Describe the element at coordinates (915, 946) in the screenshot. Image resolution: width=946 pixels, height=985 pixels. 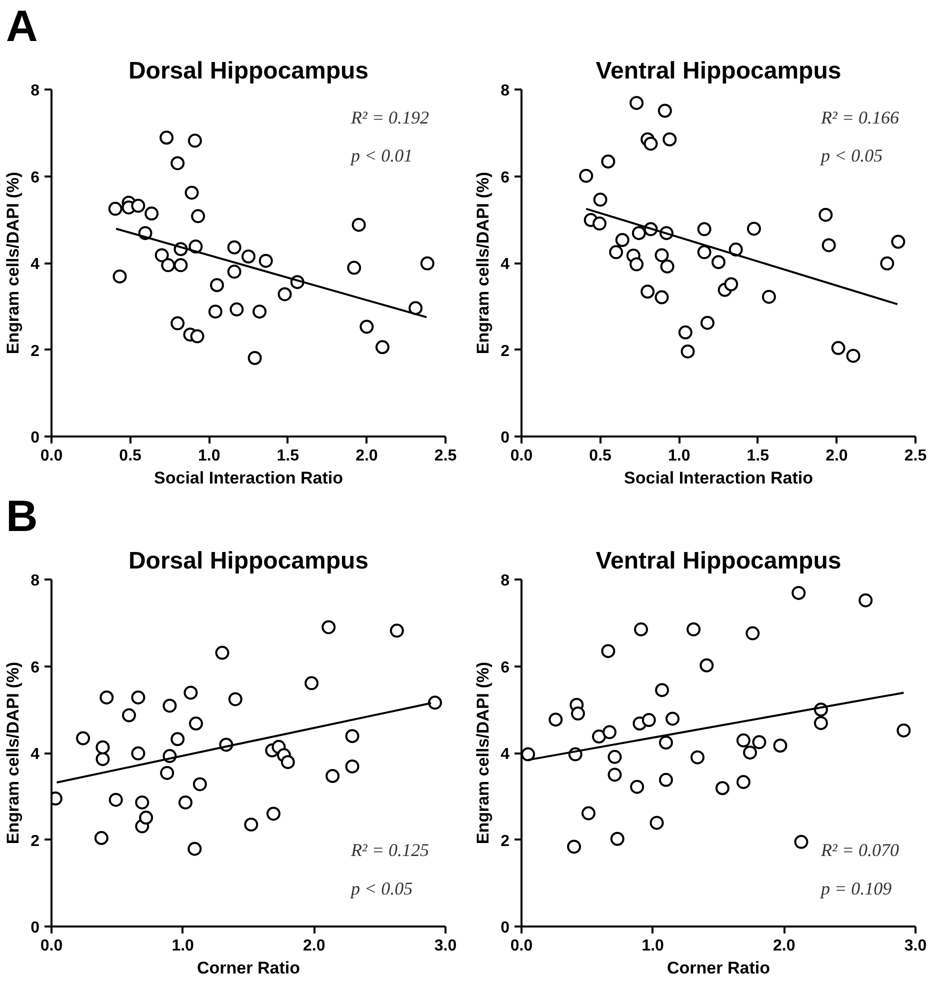
I see `x-tick-label: 3.0` at that location.